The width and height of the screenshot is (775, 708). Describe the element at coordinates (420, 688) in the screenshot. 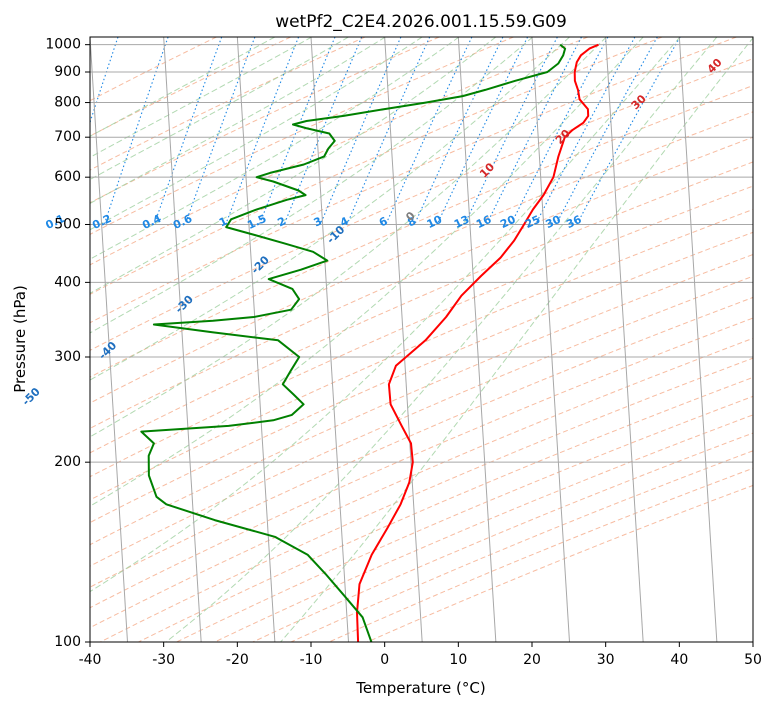

I see `x-axis-title: Temperature (°C)` at that location.